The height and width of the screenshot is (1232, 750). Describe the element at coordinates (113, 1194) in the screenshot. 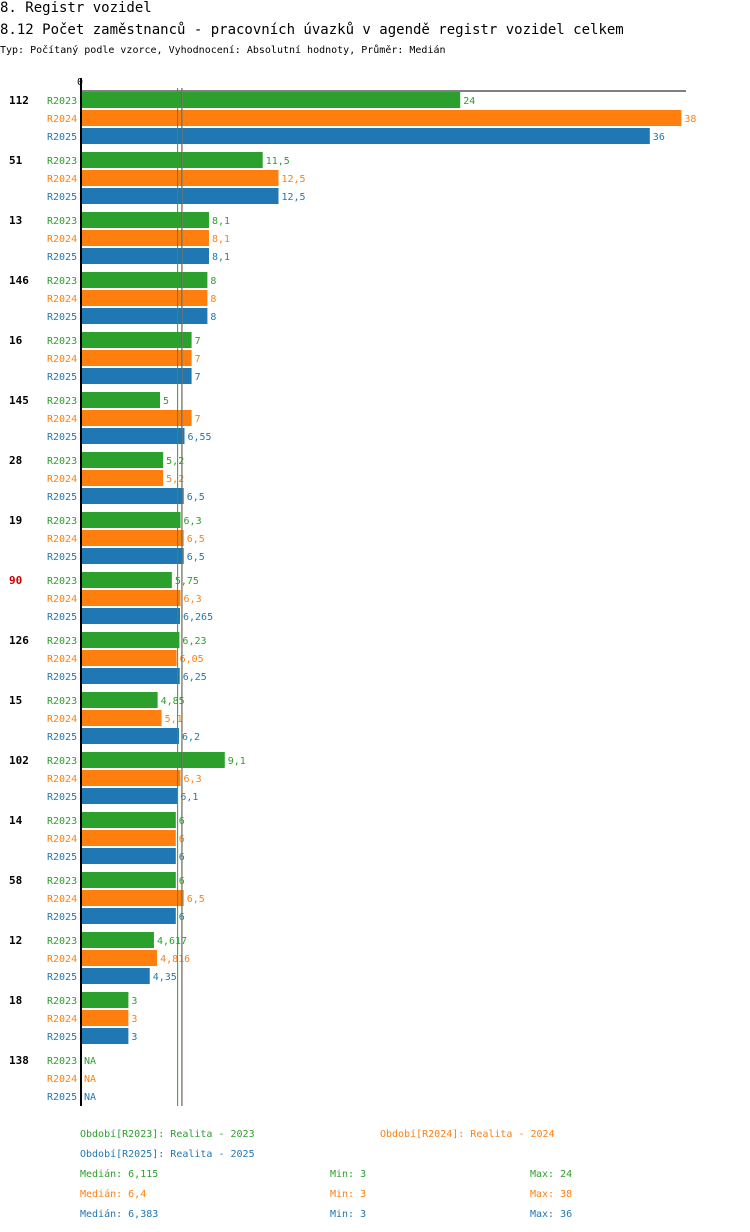

I see `legend-median-2024: Medián: 6,4` at that location.